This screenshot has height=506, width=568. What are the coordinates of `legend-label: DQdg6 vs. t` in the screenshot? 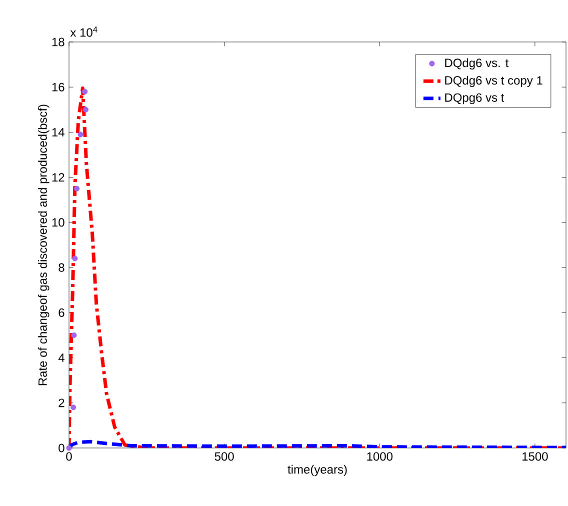 It's located at (477, 64).